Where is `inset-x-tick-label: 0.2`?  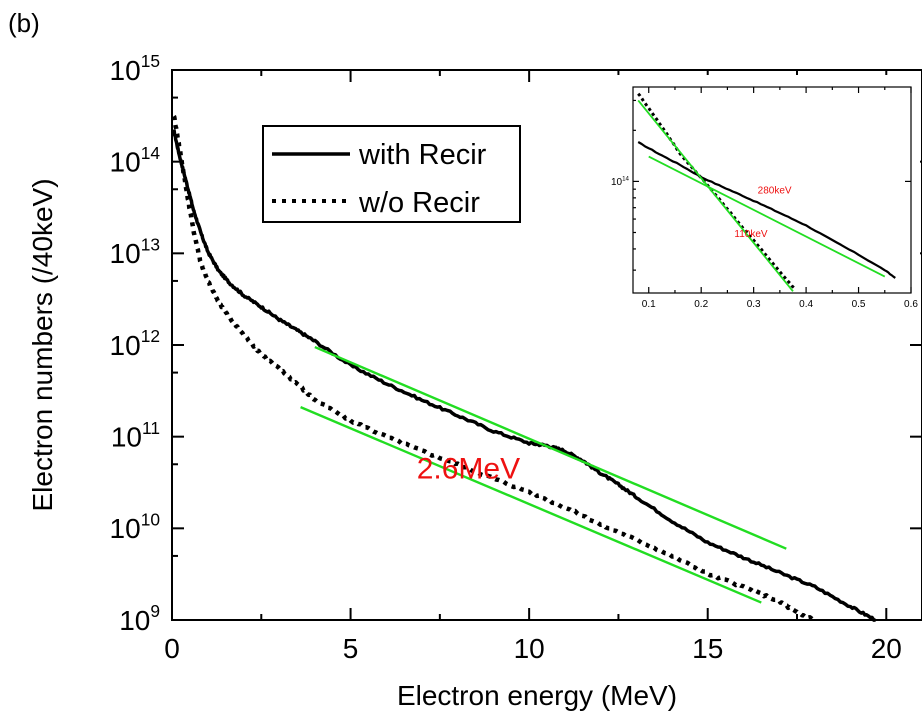
inset-x-tick-label: 0.2 is located at coordinates (701, 304).